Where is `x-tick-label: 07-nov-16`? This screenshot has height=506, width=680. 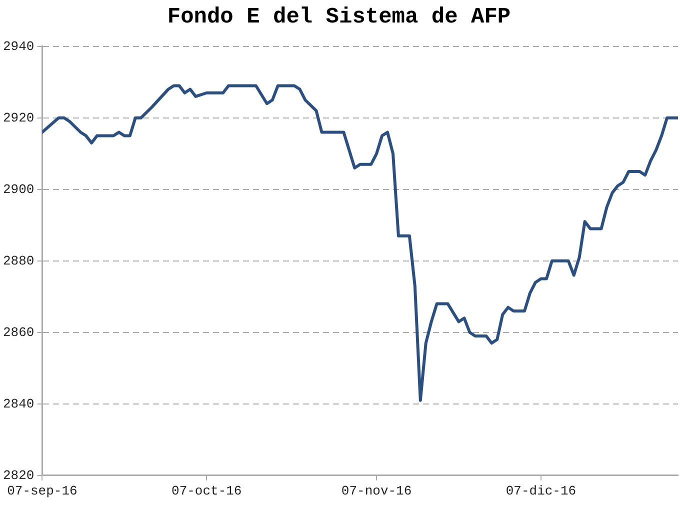 x-tick-label: 07-nov-16 is located at coordinates (376, 491).